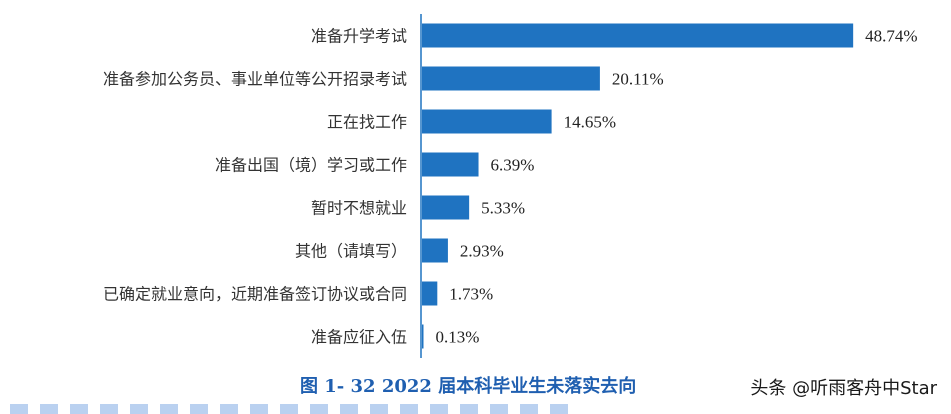 Image resolution: width=951 pixels, height=414 pixels. I want to click on figure-caption: 图 1- 32 2022 届本科毕业生未落实去向, so click(468, 386).